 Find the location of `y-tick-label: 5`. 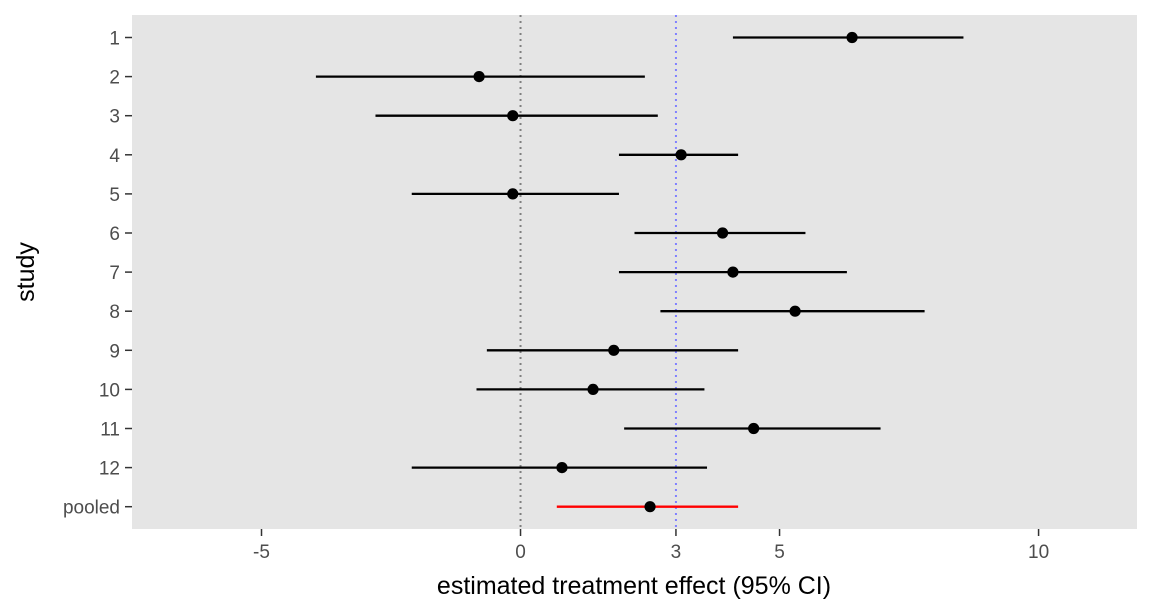

y-tick-label: 5 is located at coordinates (114, 195).